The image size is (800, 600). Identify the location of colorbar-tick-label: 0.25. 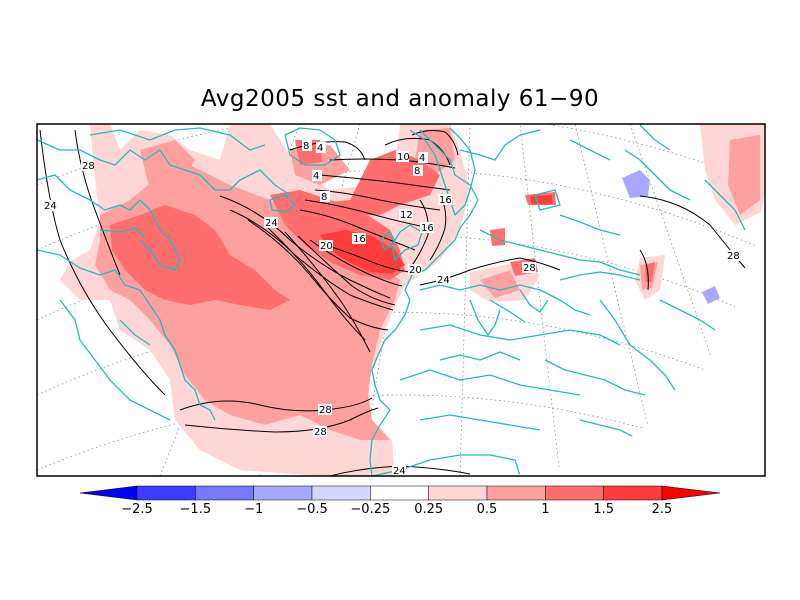
(428, 509).